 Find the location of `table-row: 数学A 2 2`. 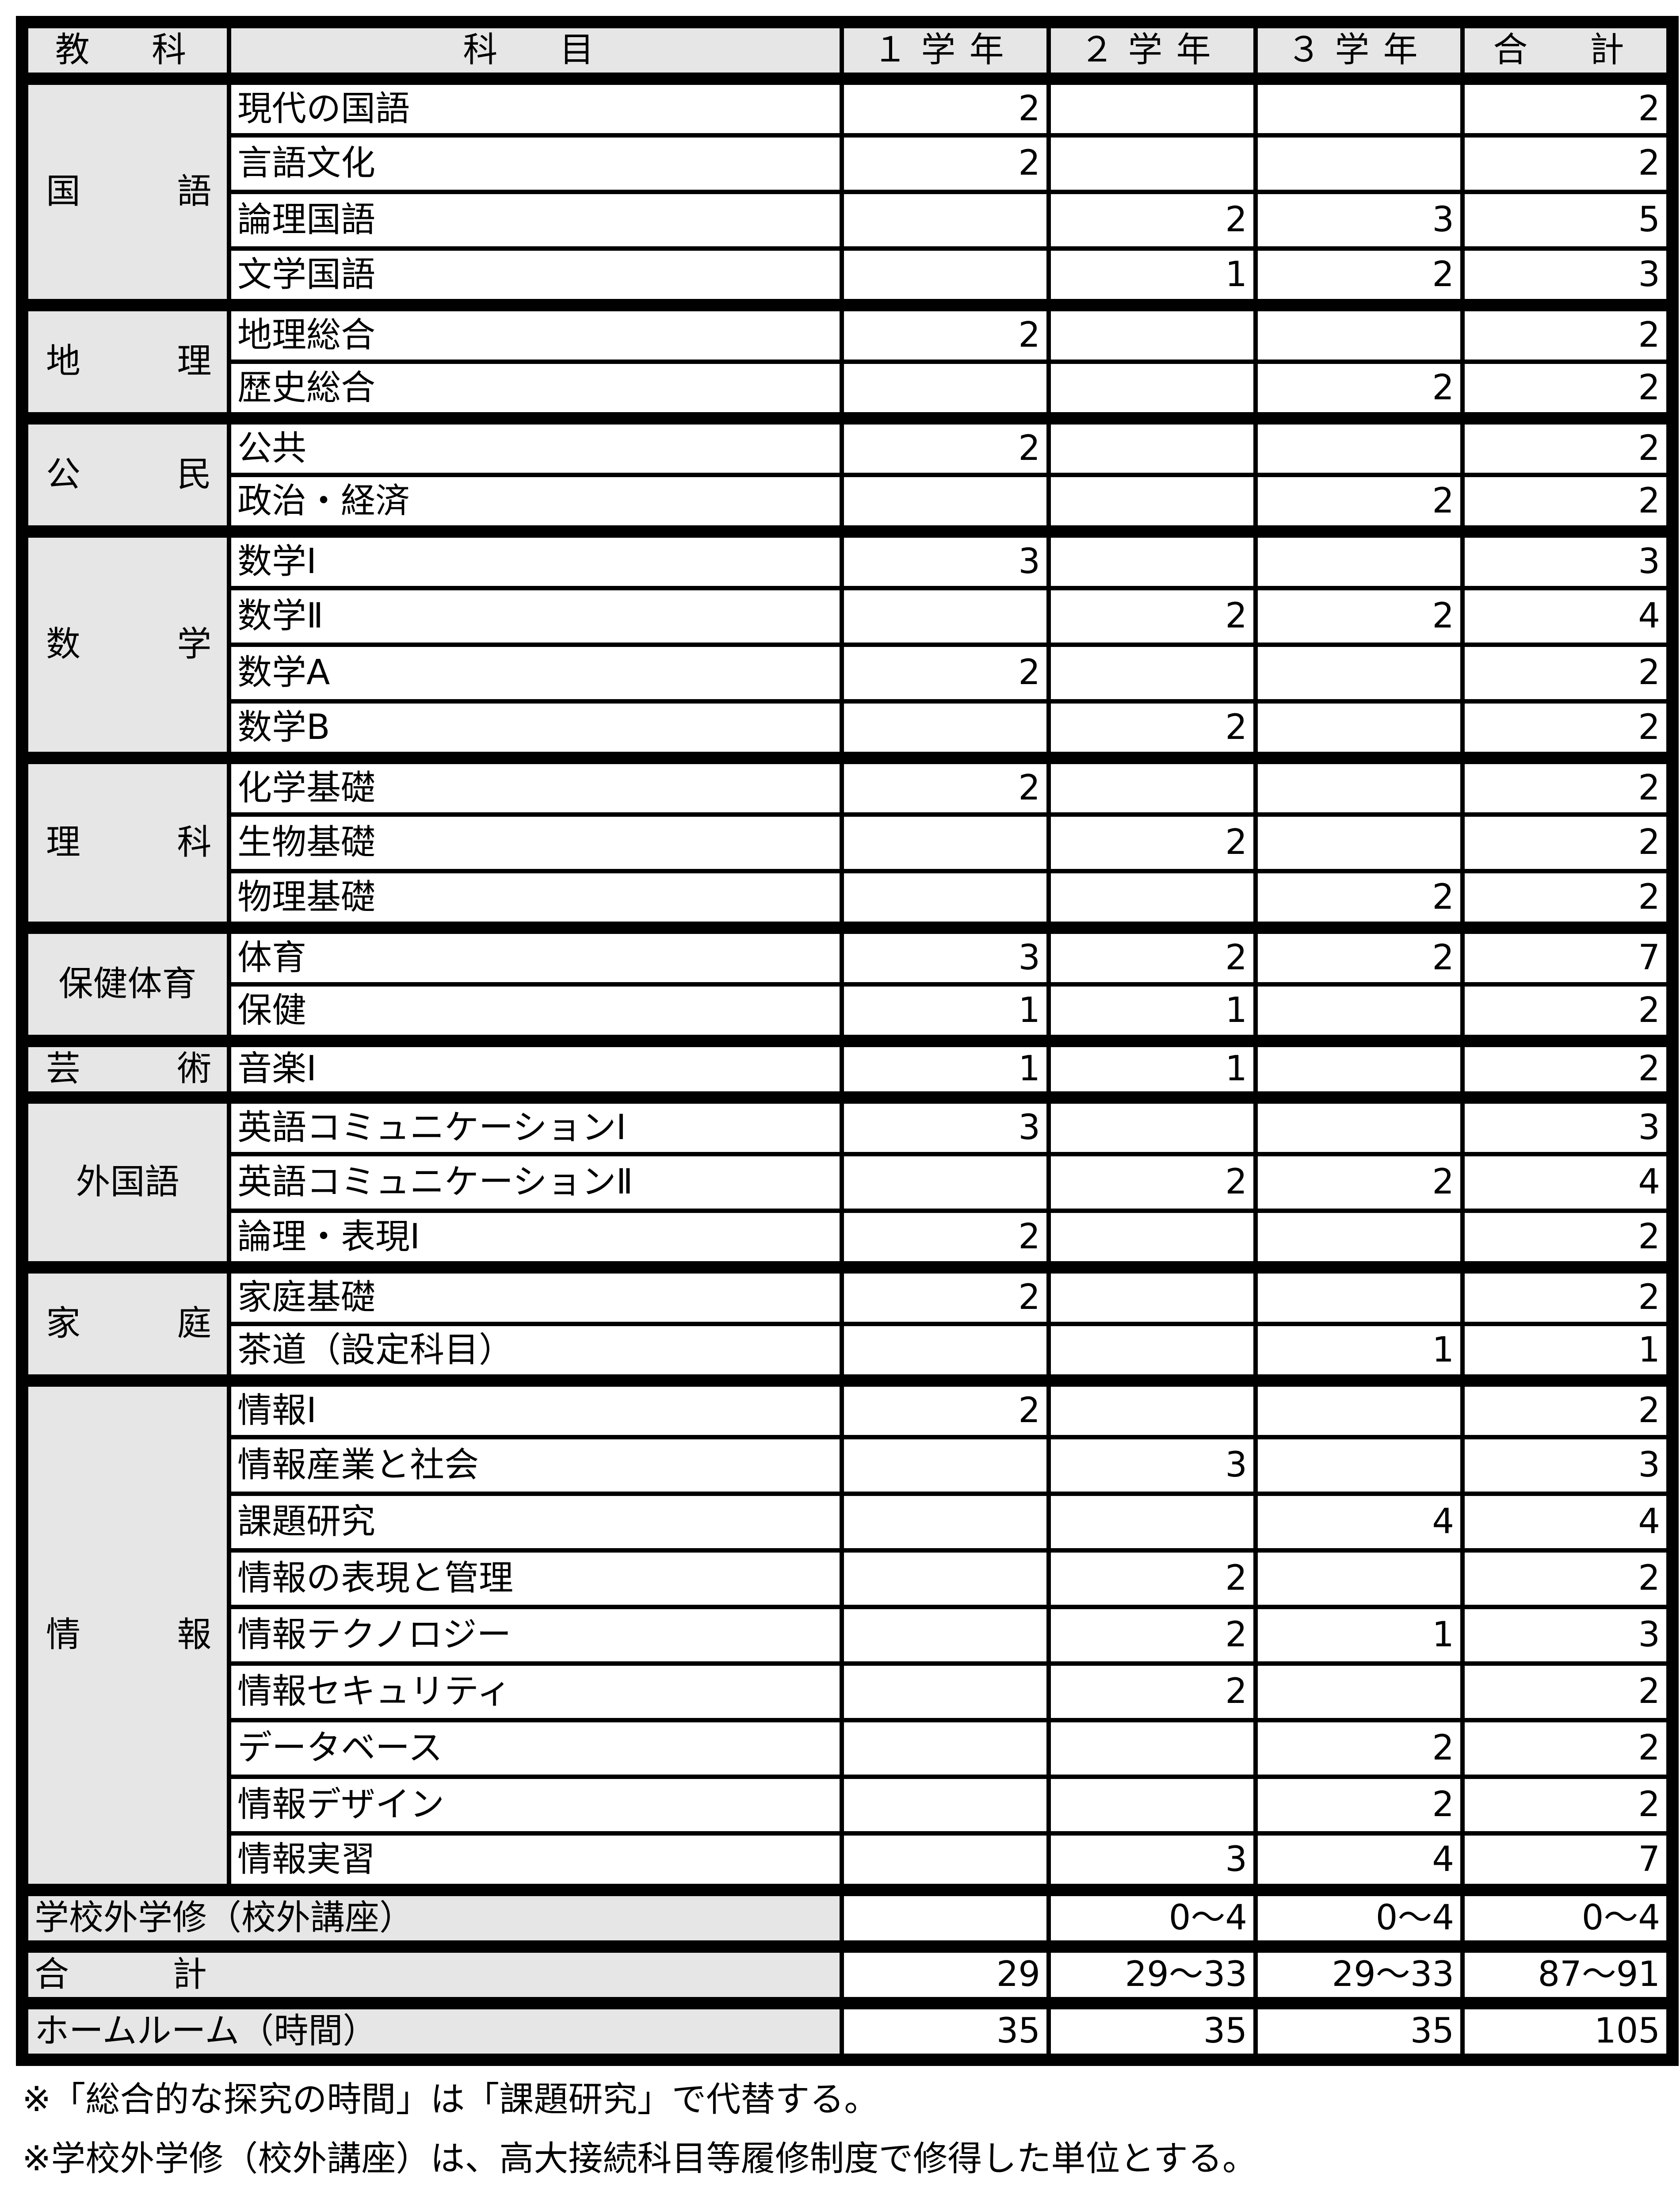

table-row: 数学A 2 2 is located at coordinates (848, 673).